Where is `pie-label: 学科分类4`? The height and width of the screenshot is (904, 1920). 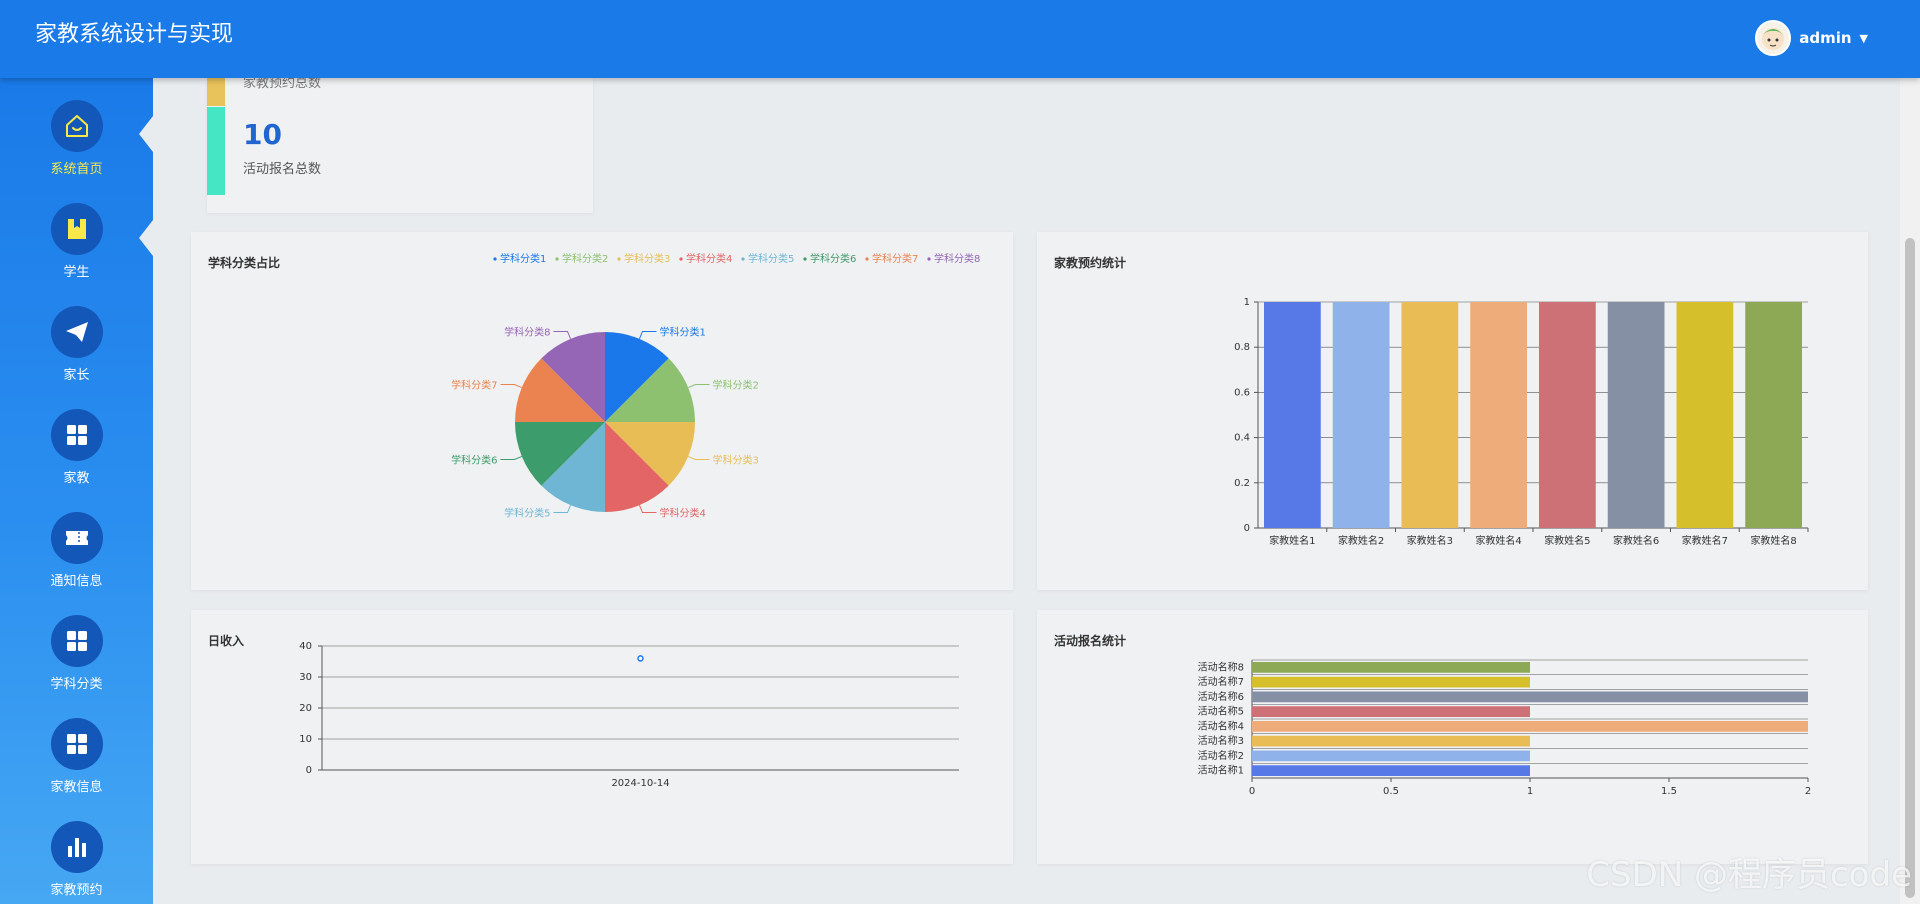
pie-label: 学科分类4 is located at coordinates (683, 513).